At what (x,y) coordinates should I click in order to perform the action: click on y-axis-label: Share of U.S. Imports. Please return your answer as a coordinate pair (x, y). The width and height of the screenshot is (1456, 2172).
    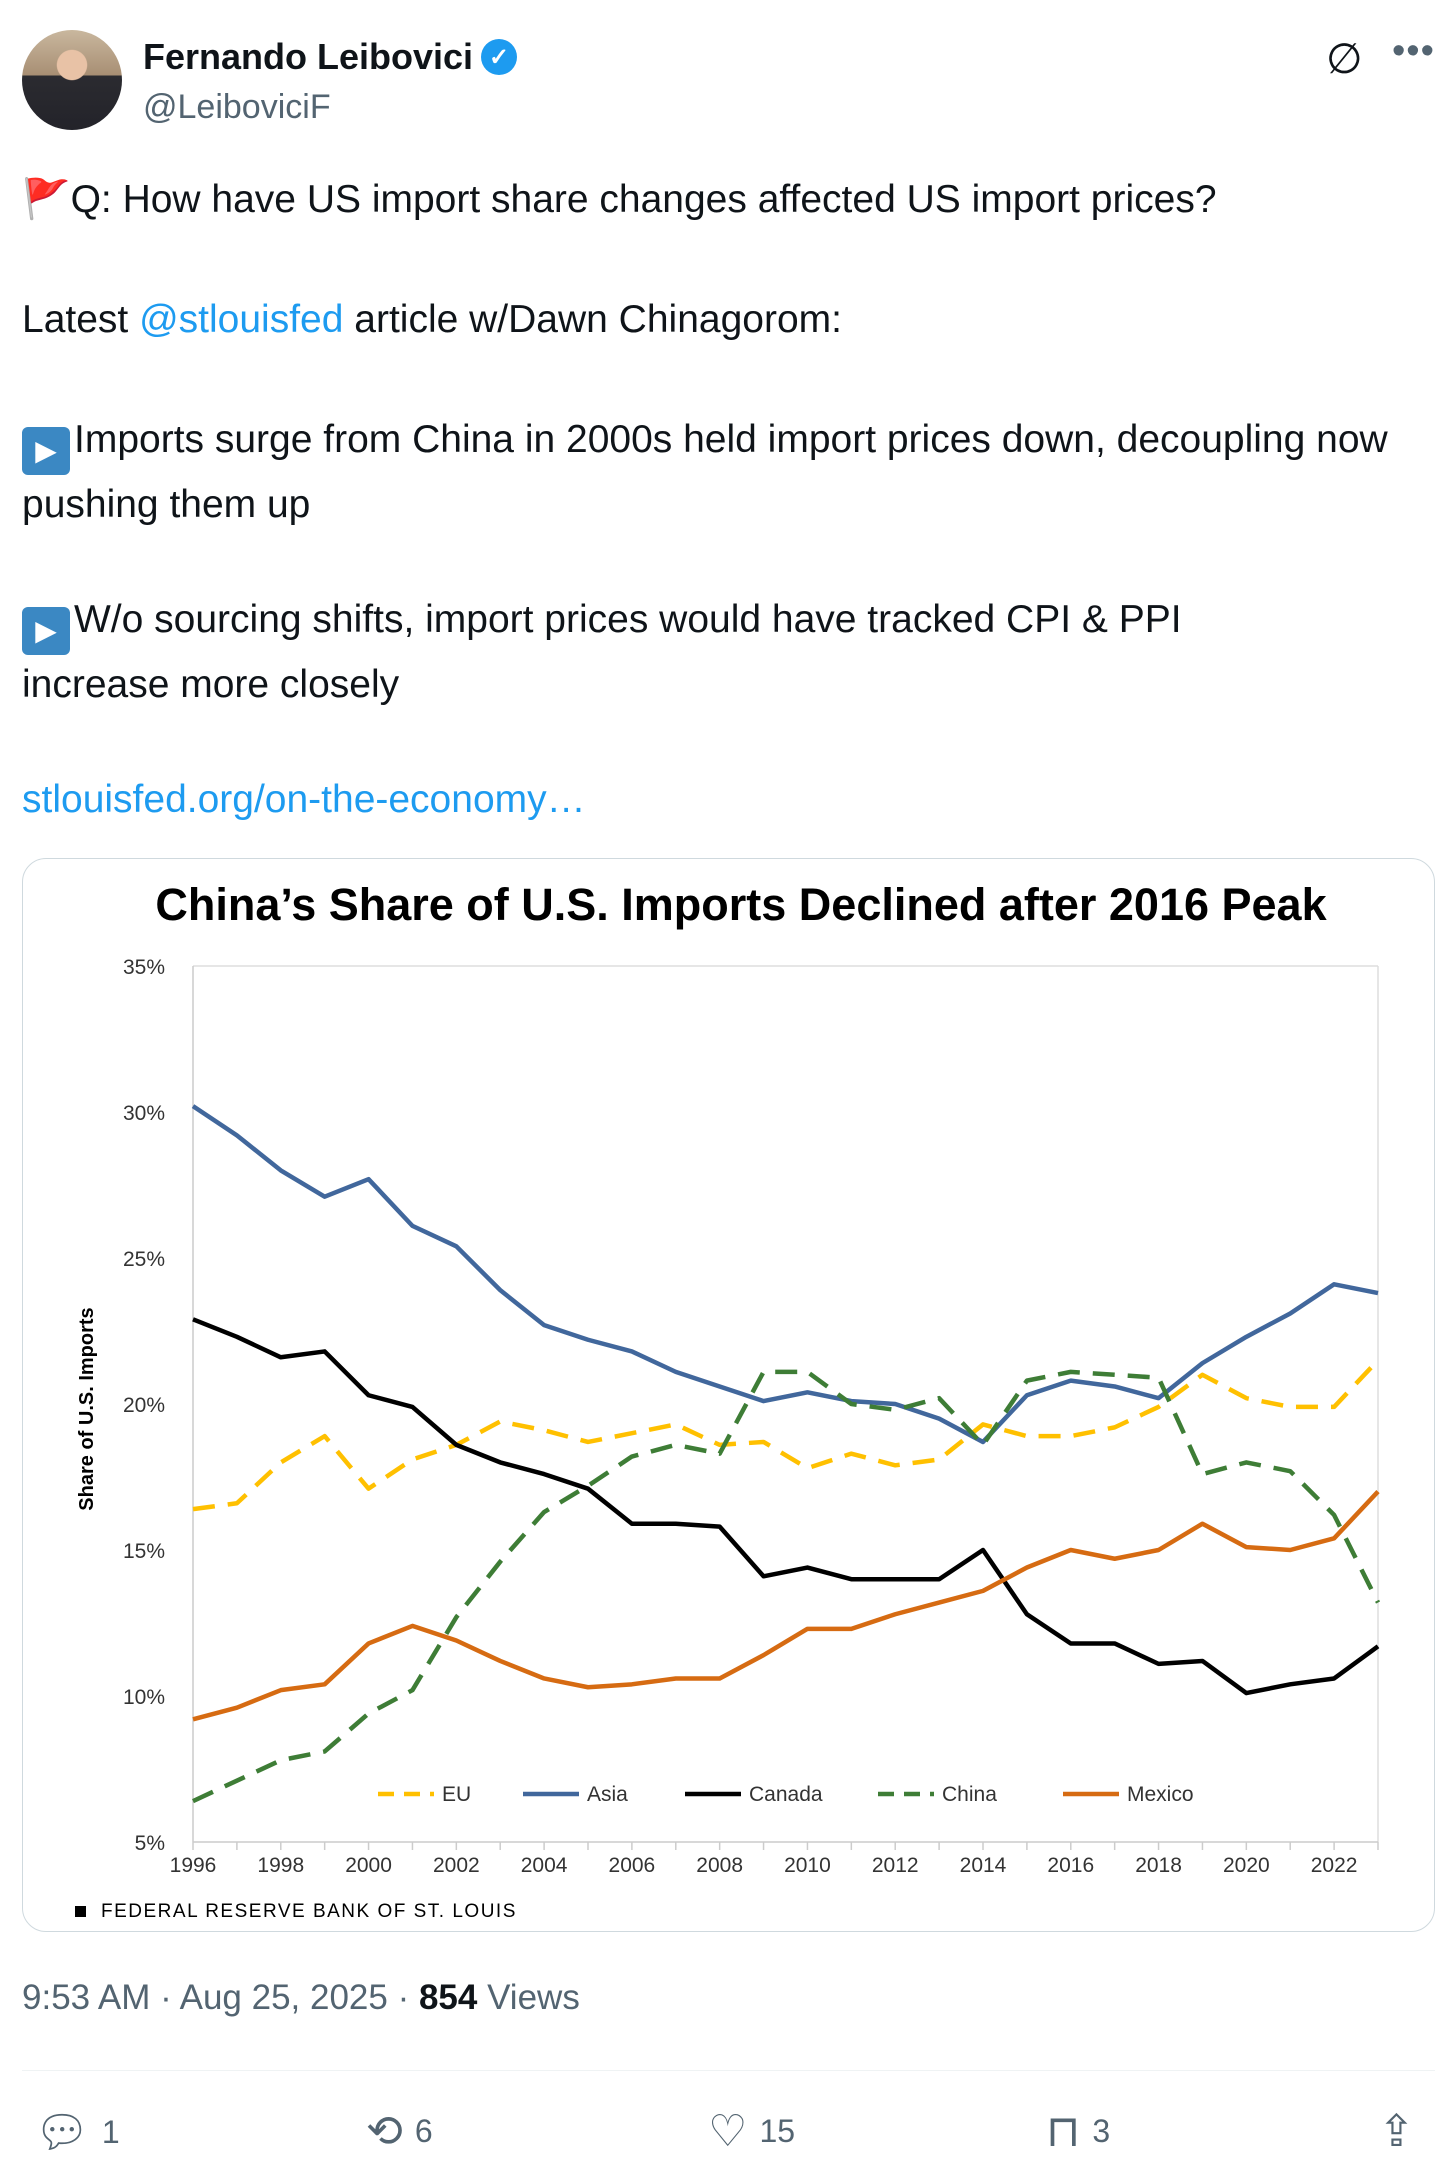
    Looking at the image, I should click on (87, 1408).